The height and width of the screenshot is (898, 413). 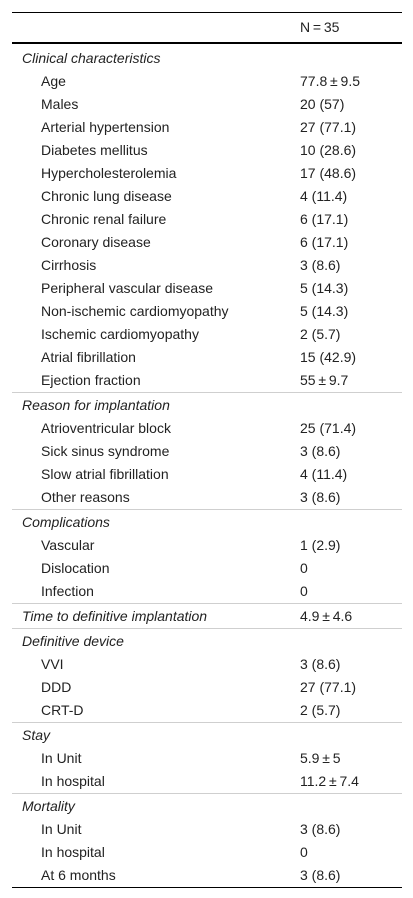 What do you see at coordinates (207, 545) in the screenshot?
I see `table-row: Vascular 1 (2.9)` at bounding box center [207, 545].